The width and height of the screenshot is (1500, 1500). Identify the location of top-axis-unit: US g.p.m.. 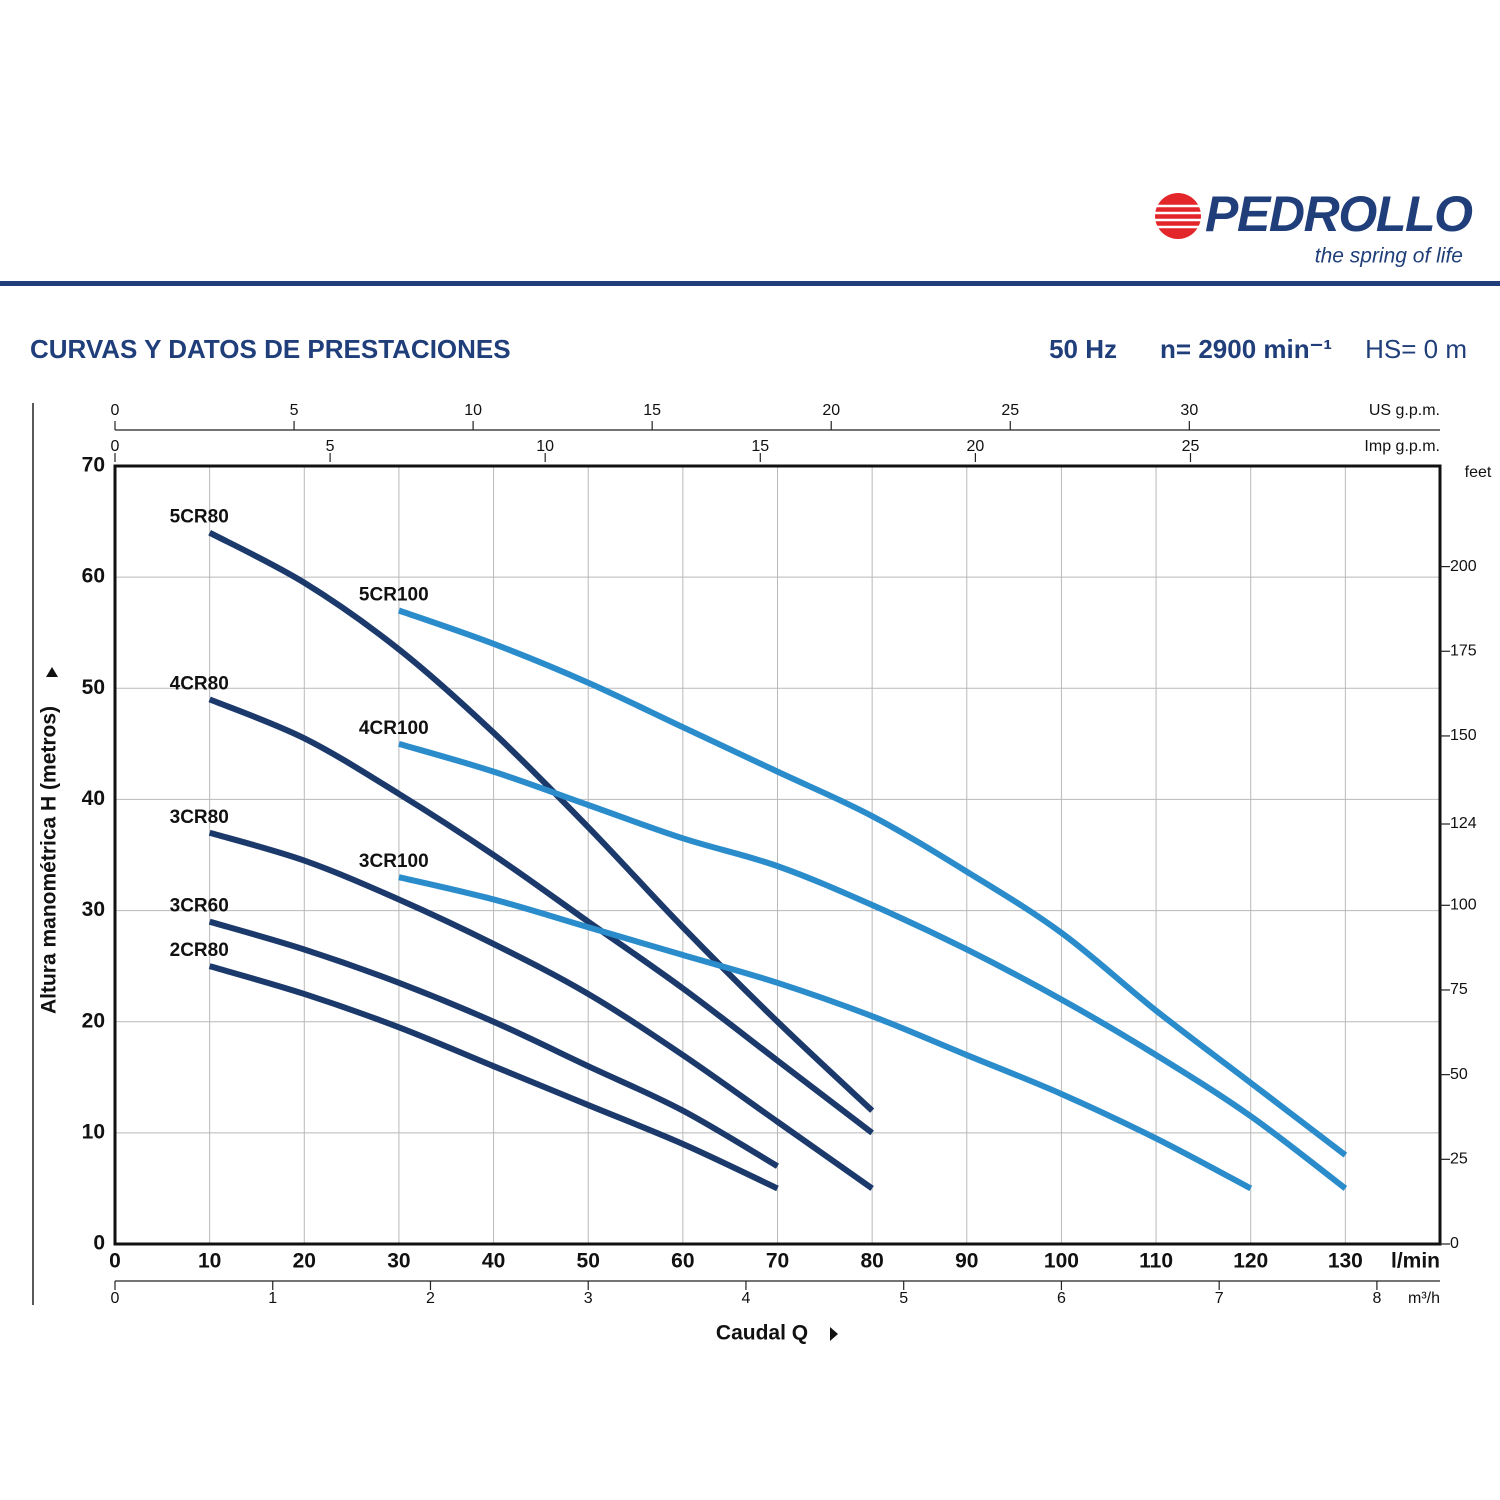
(1404, 410).